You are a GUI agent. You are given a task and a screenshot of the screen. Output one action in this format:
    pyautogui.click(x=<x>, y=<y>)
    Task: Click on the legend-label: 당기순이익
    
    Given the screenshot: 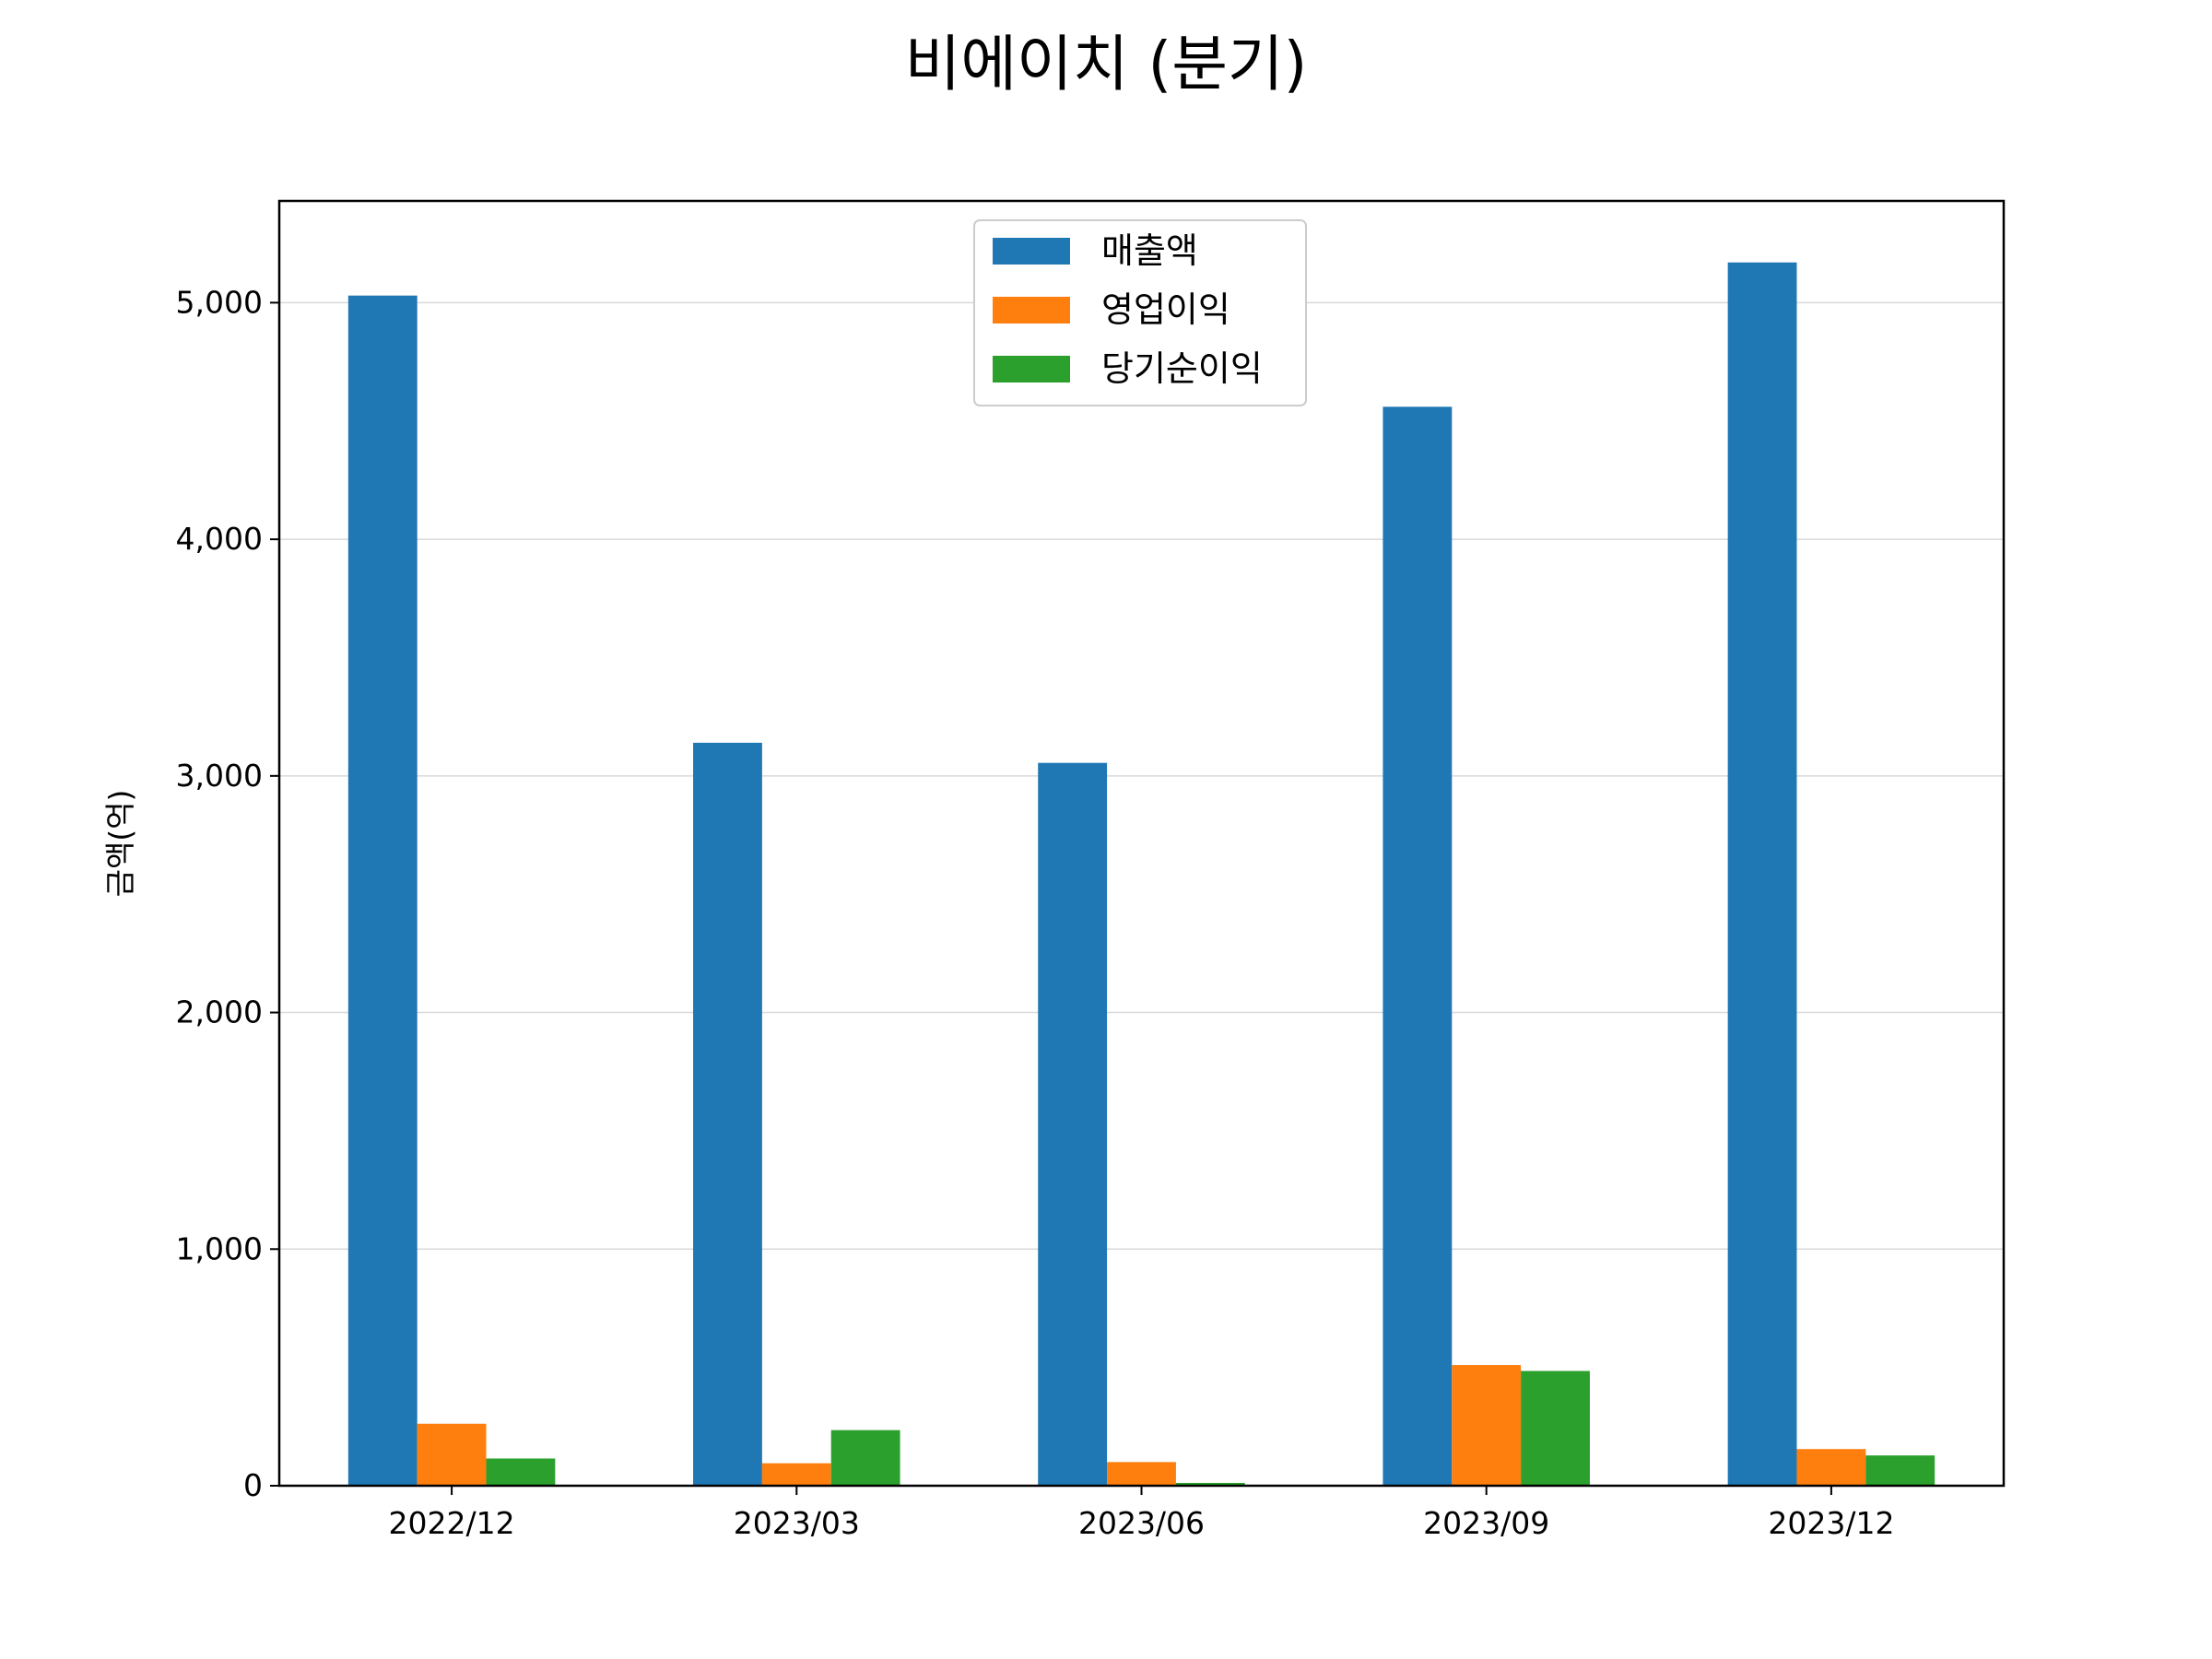 What is the action you would take?
    pyautogui.click(x=1182, y=368)
    